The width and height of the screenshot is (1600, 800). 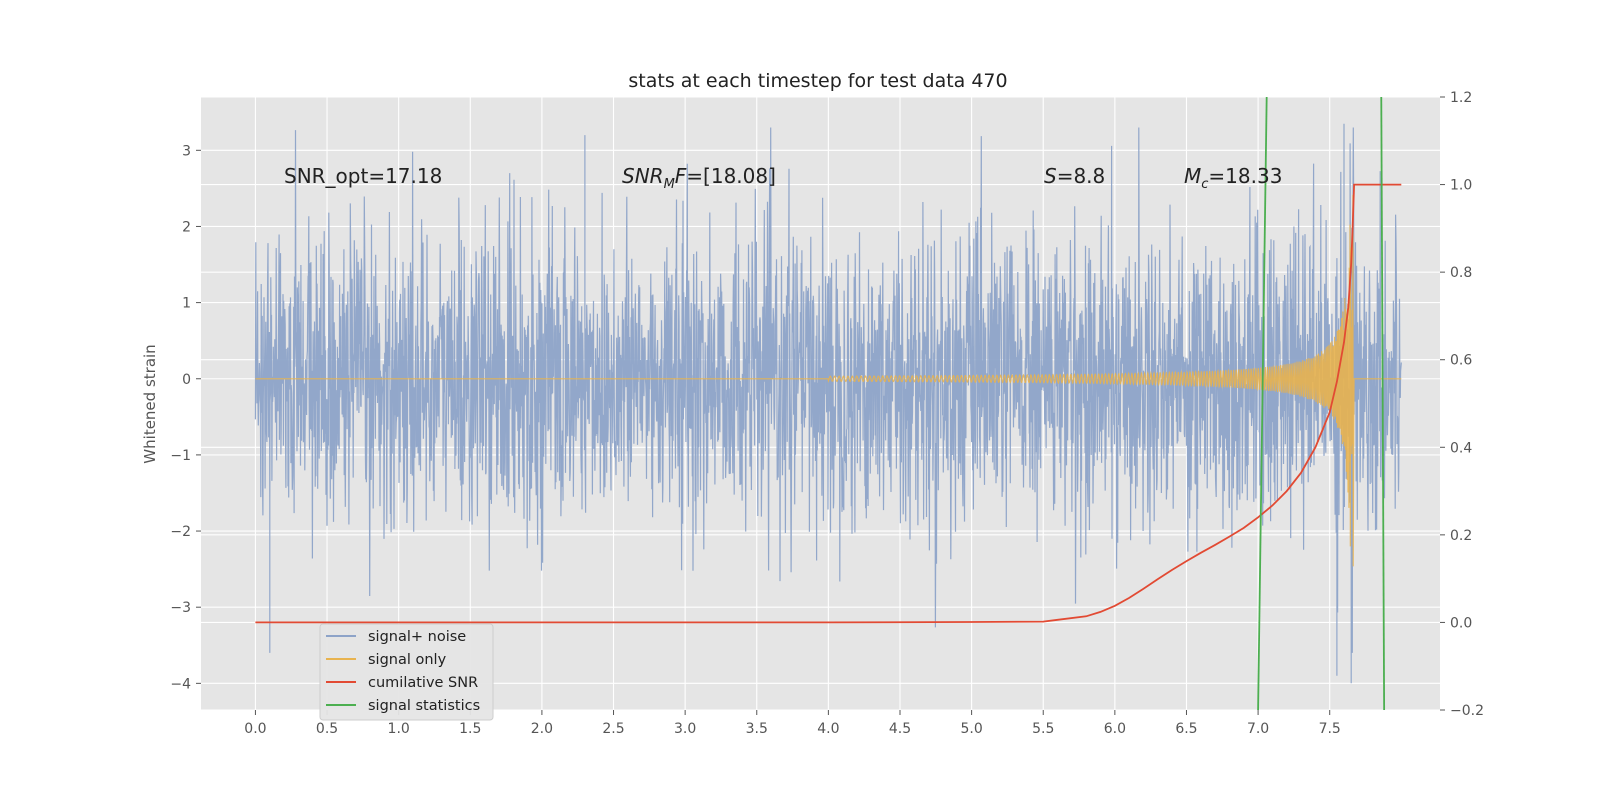 I want to click on x-tick-label: 6.5, so click(x=1186, y=729).